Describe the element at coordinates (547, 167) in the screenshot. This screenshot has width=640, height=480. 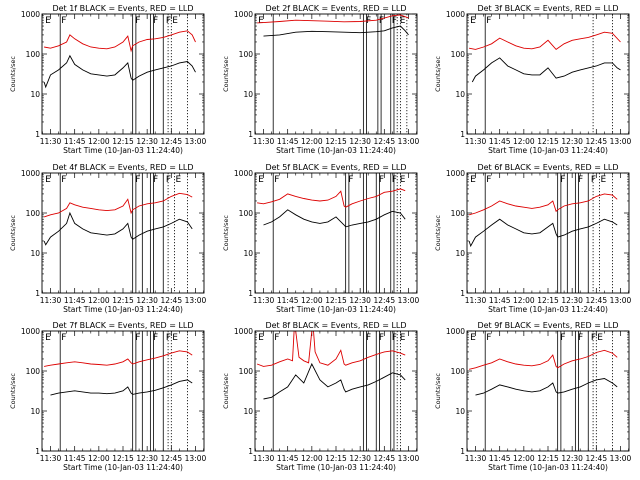
I see `panel-title: Det 6f BLACK = Events, RED = LLD` at that location.